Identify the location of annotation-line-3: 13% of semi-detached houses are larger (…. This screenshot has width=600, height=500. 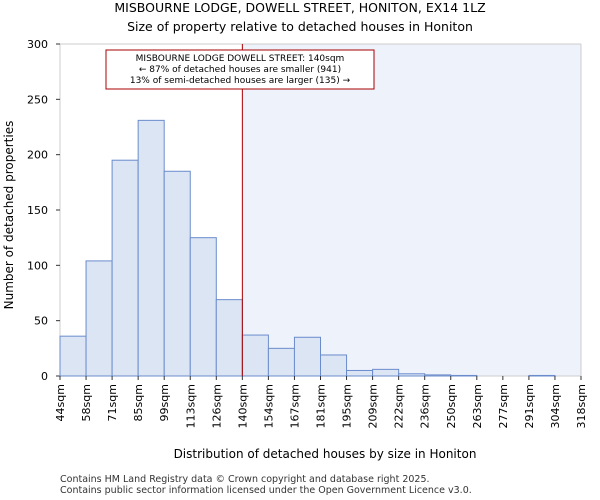
(240, 81).